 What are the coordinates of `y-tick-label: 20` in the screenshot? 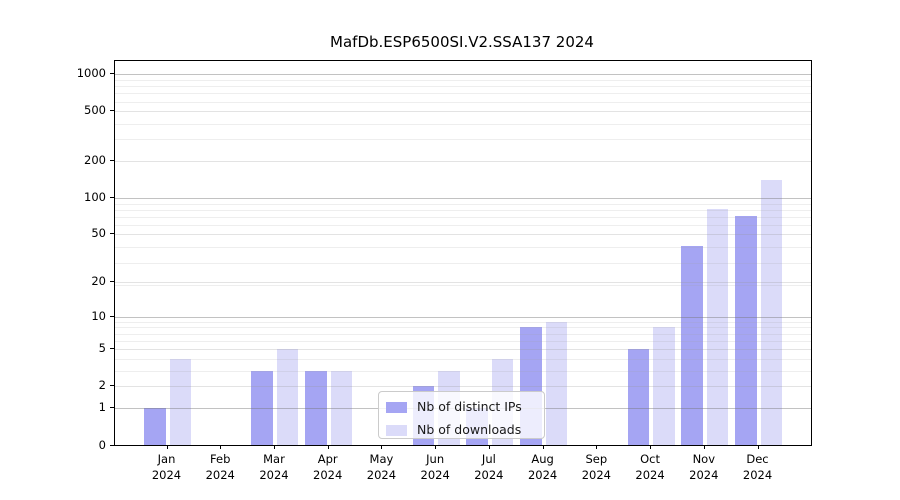 It's located at (98, 280).